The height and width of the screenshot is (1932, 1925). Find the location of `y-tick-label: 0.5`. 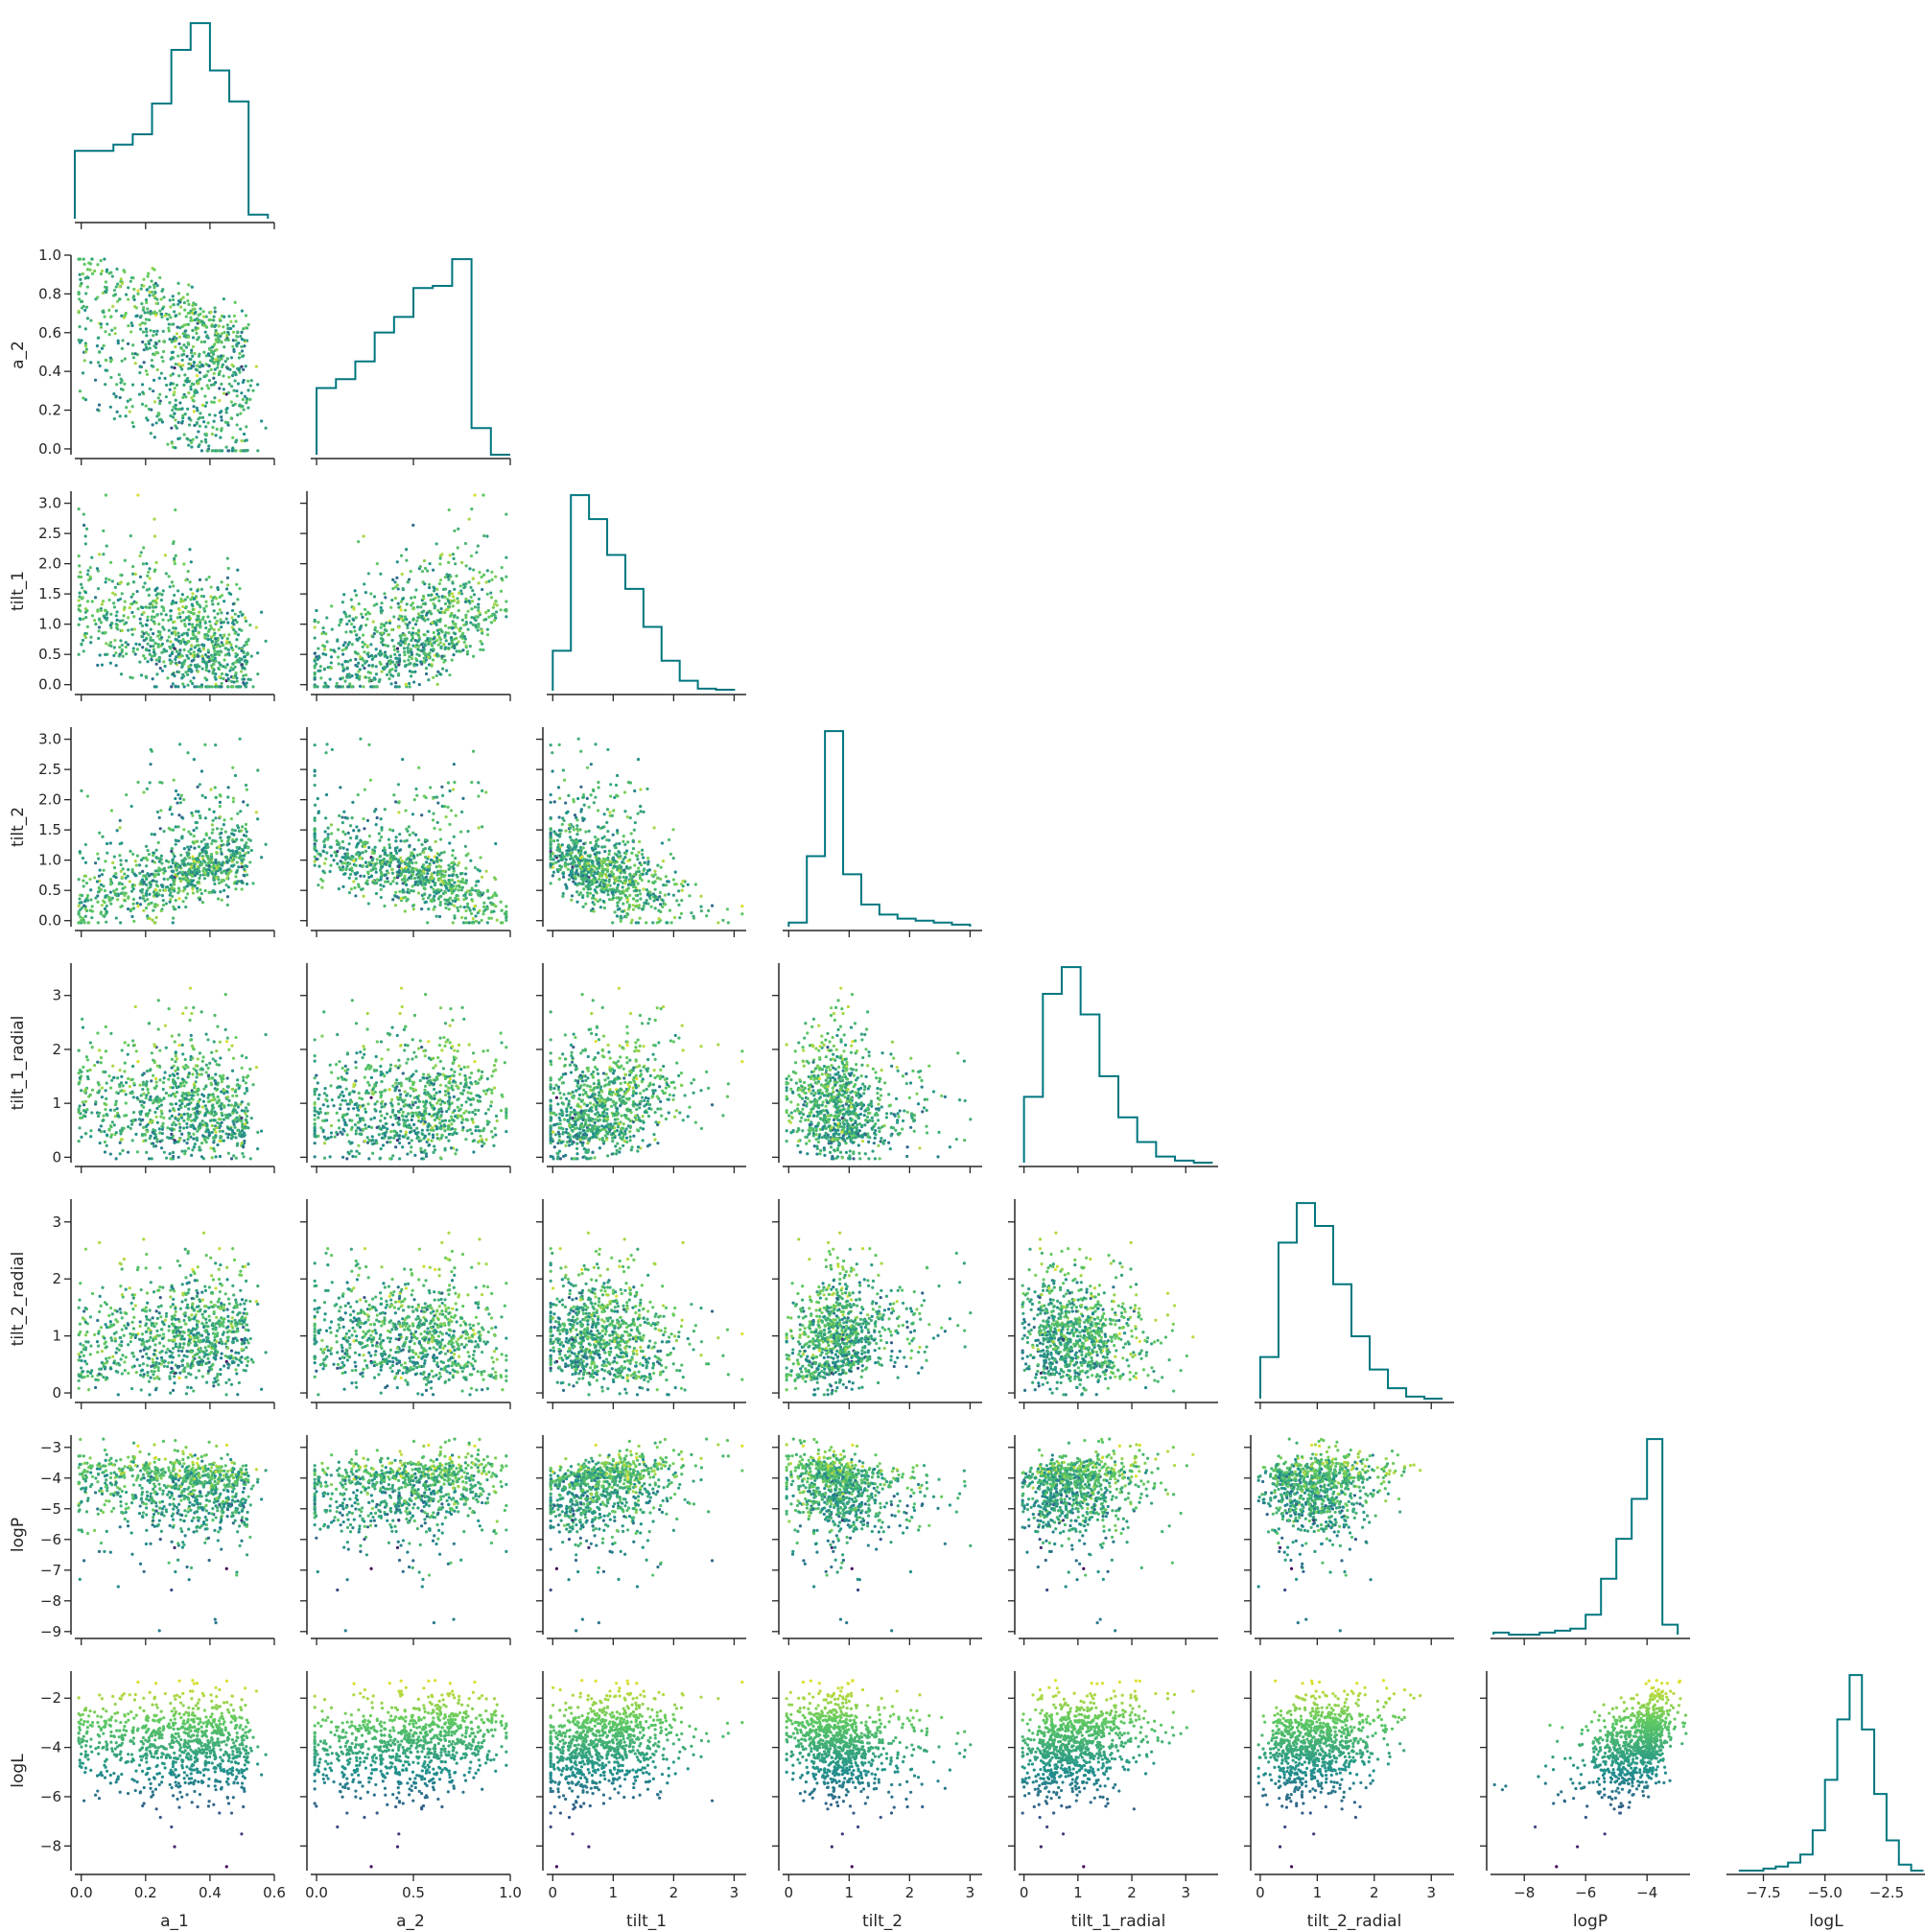

y-tick-label: 0.5 is located at coordinates (49, 890).